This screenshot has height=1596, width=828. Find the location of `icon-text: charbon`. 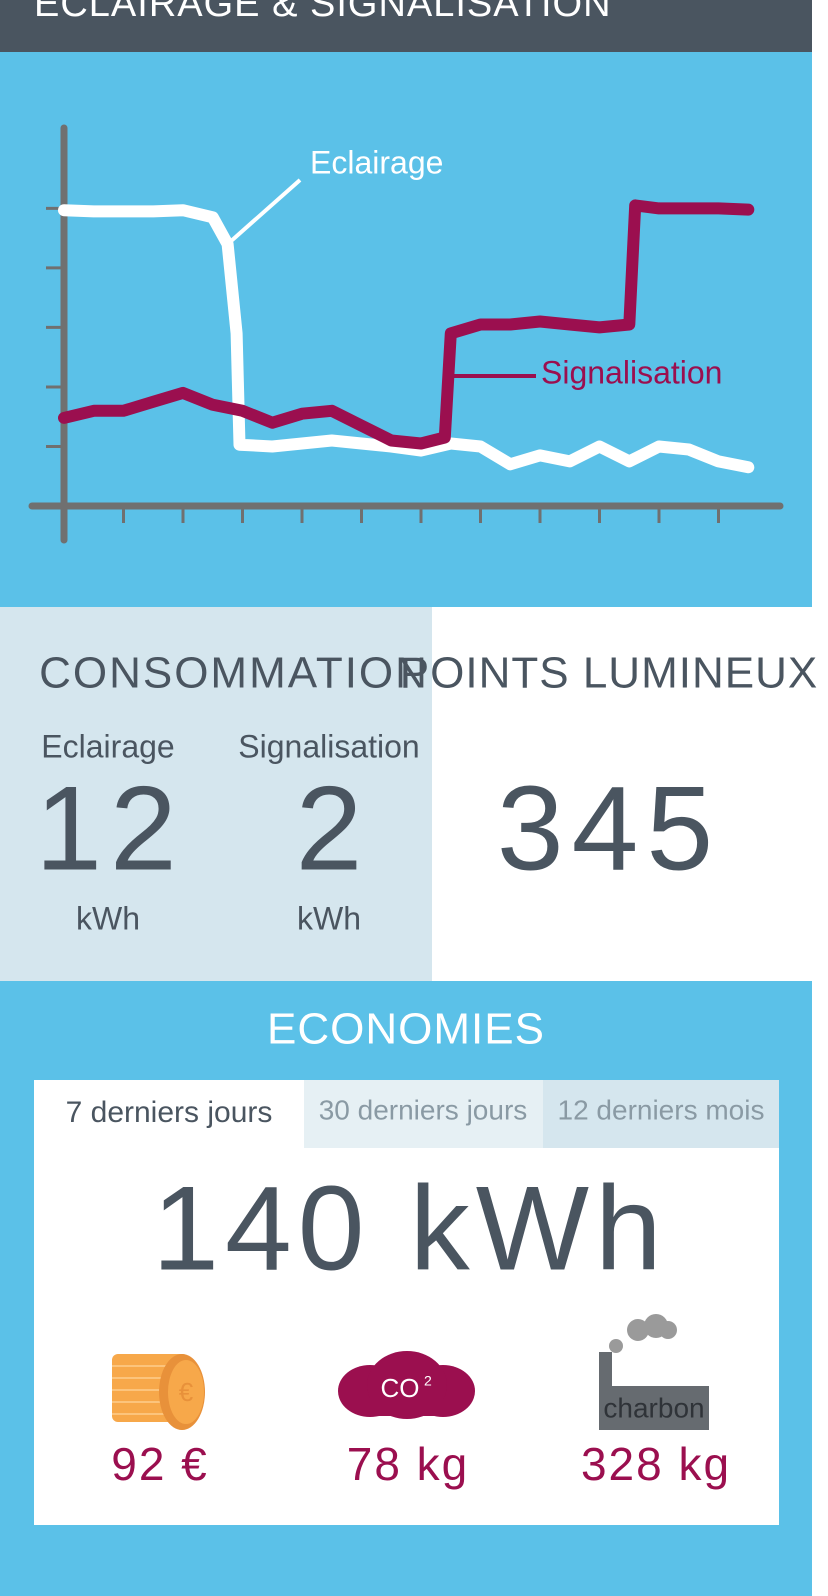

icon-text: charbon is located at coordinates (653, 1407).